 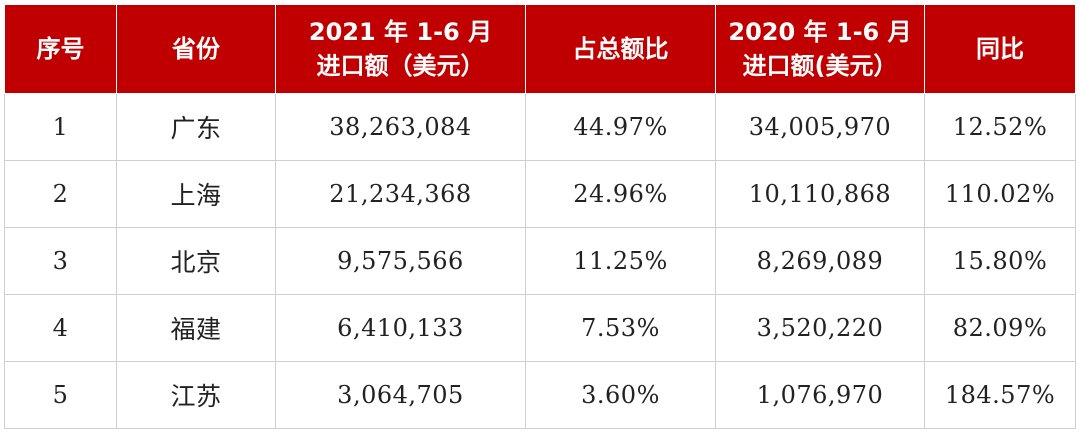 I want to click on header-index-label: 序号, so click(x=60, y=49).